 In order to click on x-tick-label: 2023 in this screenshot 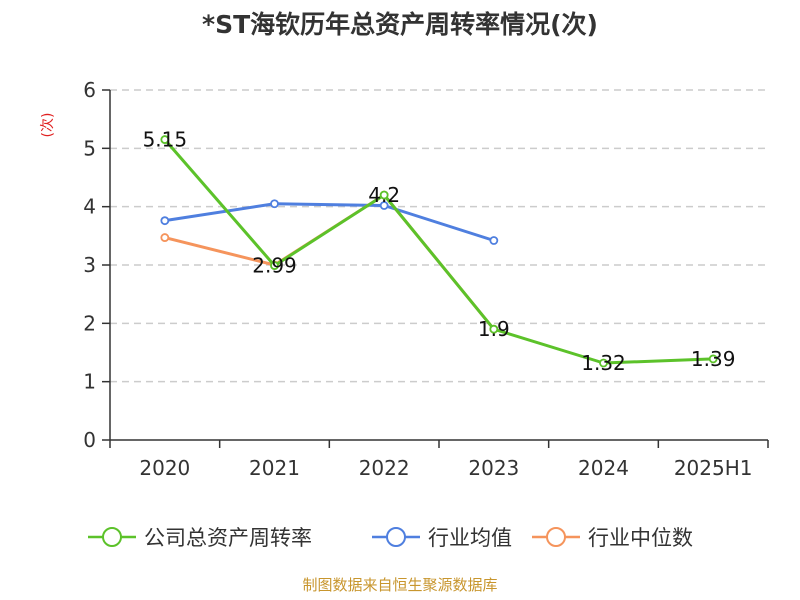, I will do `click(493, 468)`.